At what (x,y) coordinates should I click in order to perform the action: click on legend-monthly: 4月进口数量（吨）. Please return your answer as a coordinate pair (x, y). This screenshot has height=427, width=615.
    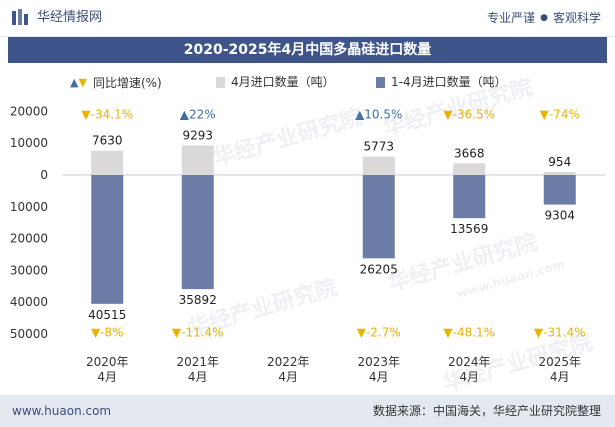
    Looking at the image, I should click on (275, 82).